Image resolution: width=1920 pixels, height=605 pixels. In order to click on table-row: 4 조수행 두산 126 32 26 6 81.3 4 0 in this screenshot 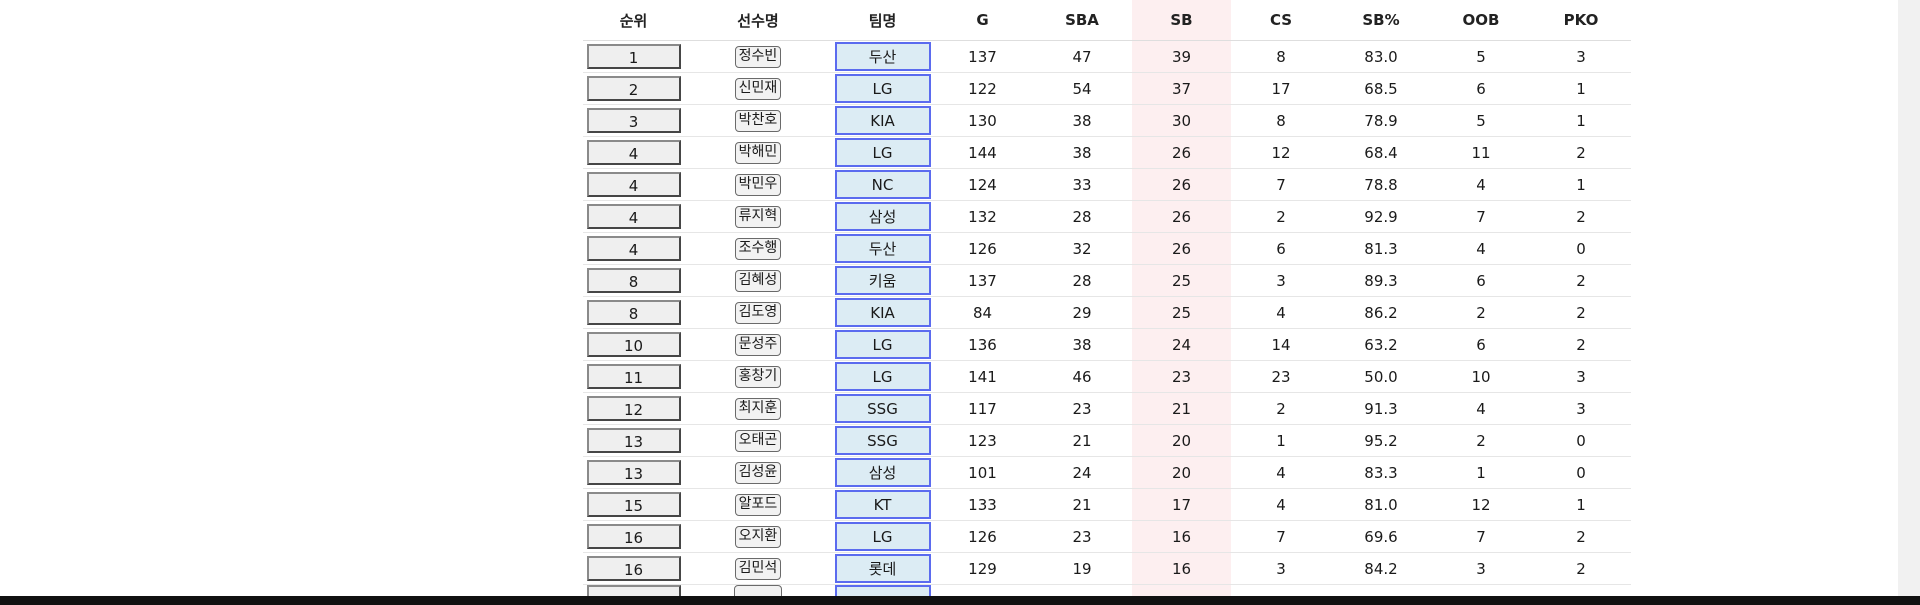, I will do `click(1107, 248)`.